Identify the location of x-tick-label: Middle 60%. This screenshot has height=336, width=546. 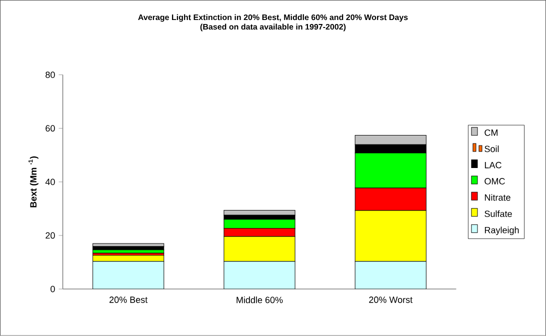
(259, 300).